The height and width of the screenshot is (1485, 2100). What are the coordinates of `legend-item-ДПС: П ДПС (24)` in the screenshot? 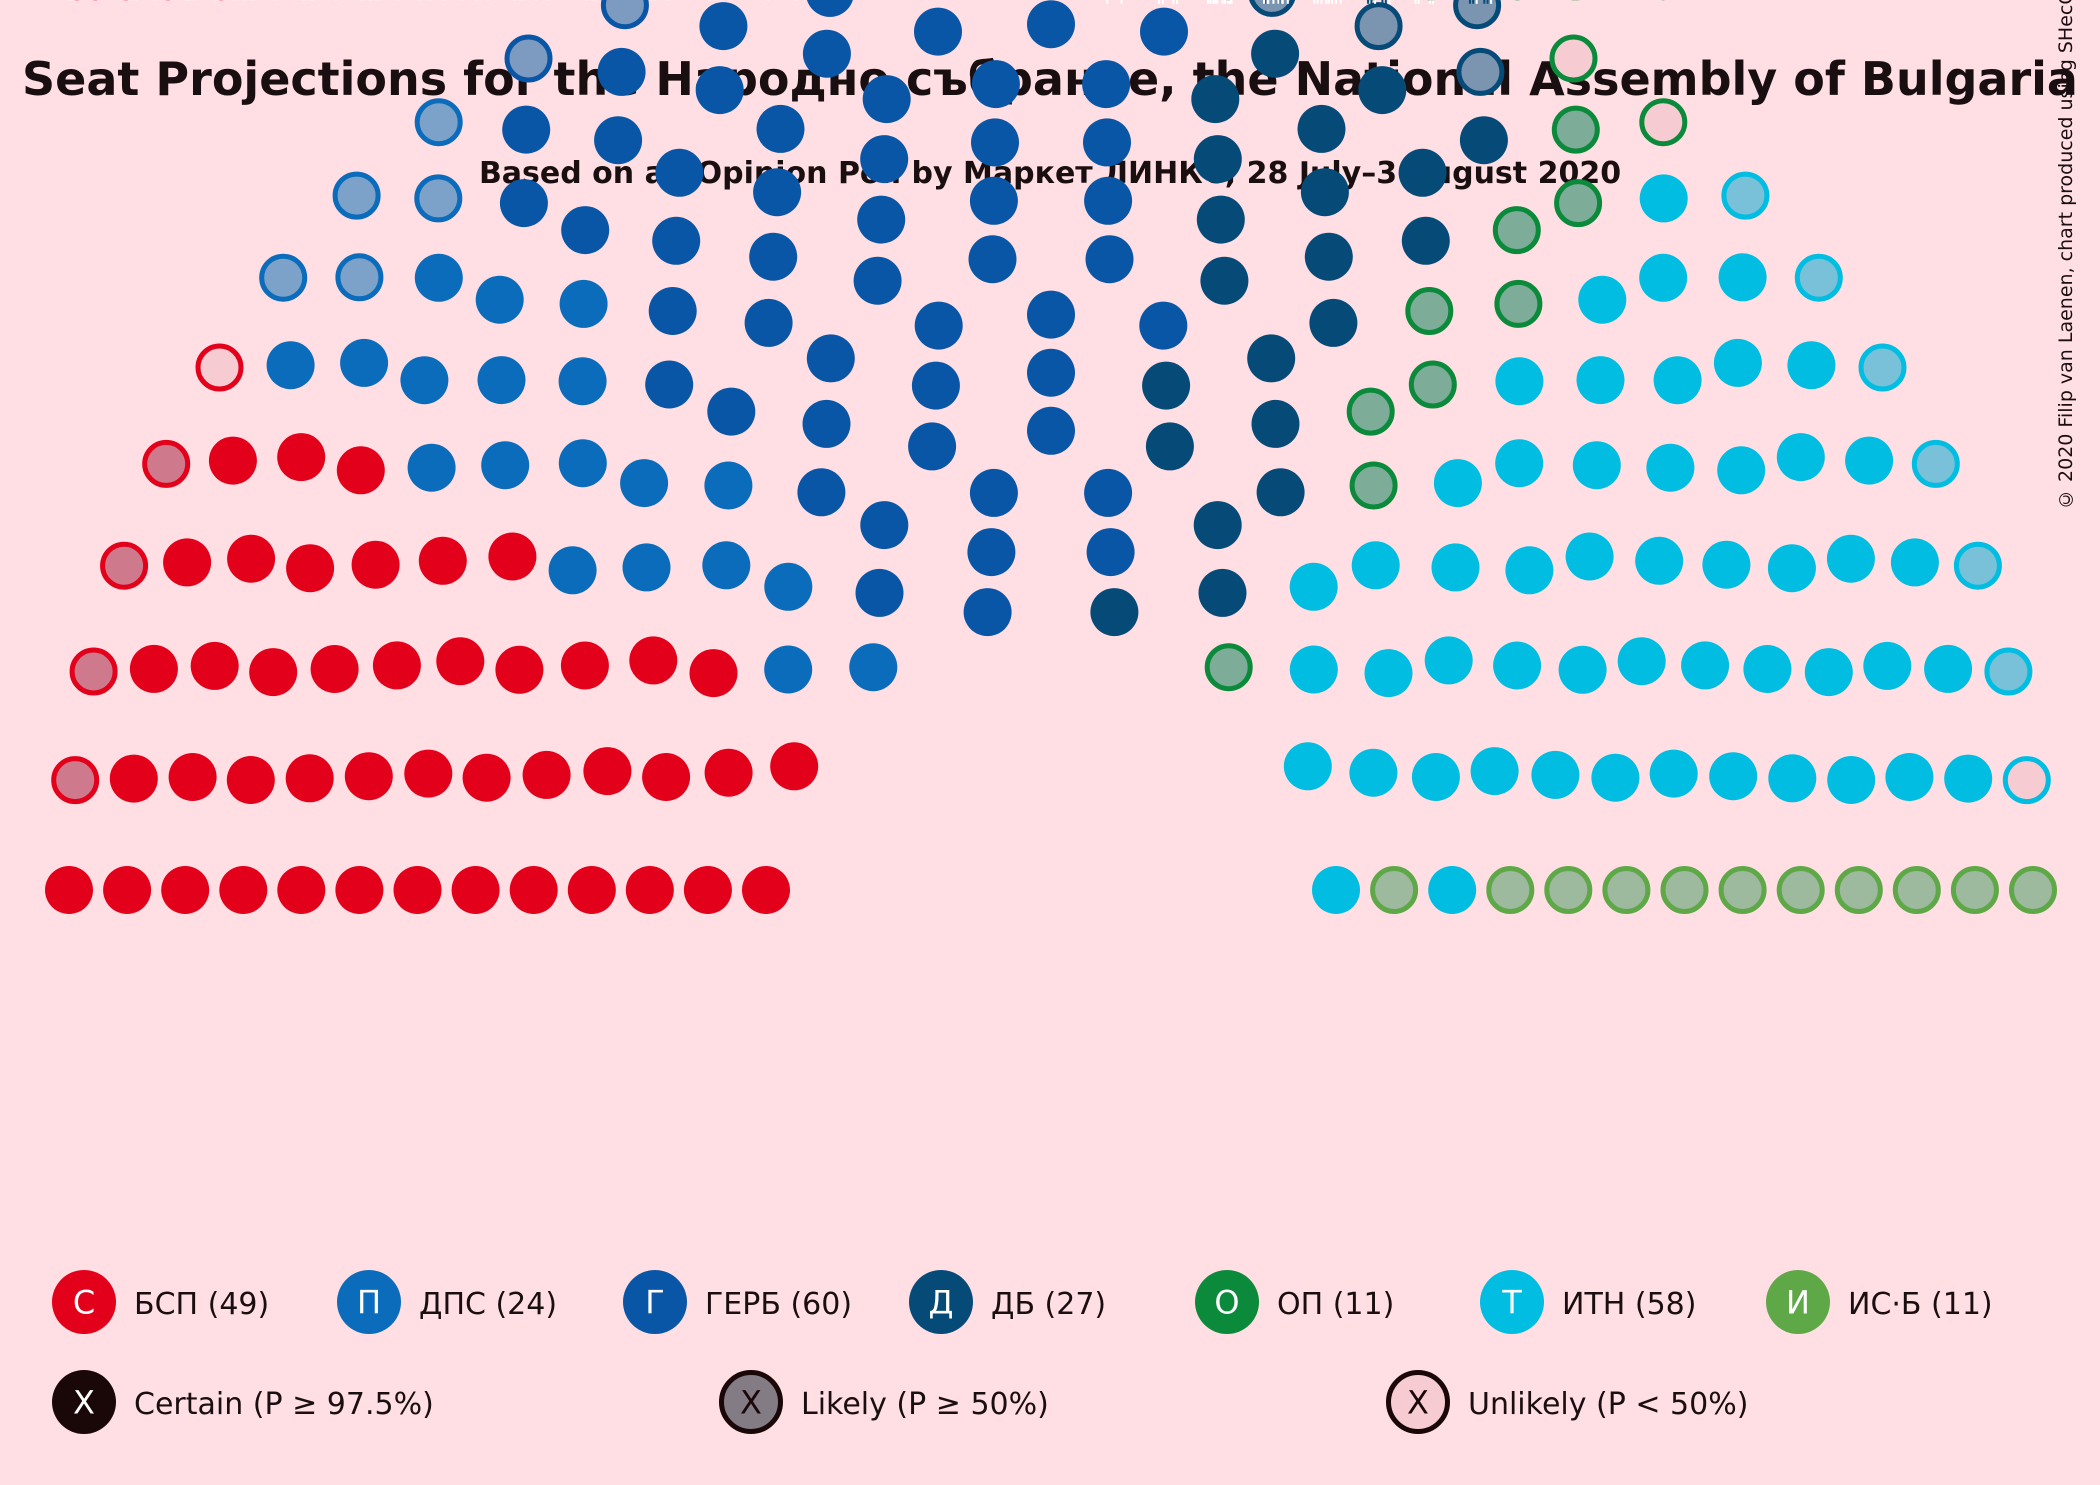 It's located at (447, 1302).